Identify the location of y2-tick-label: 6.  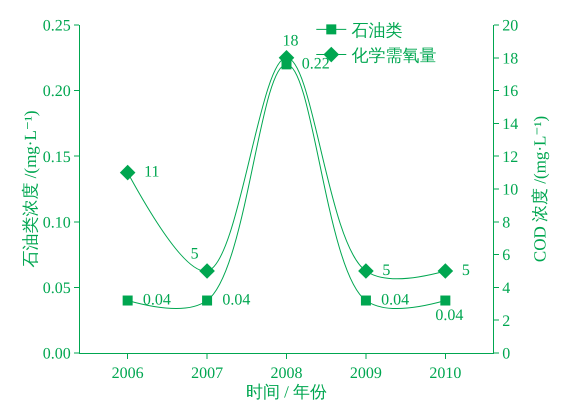
(506, 255).